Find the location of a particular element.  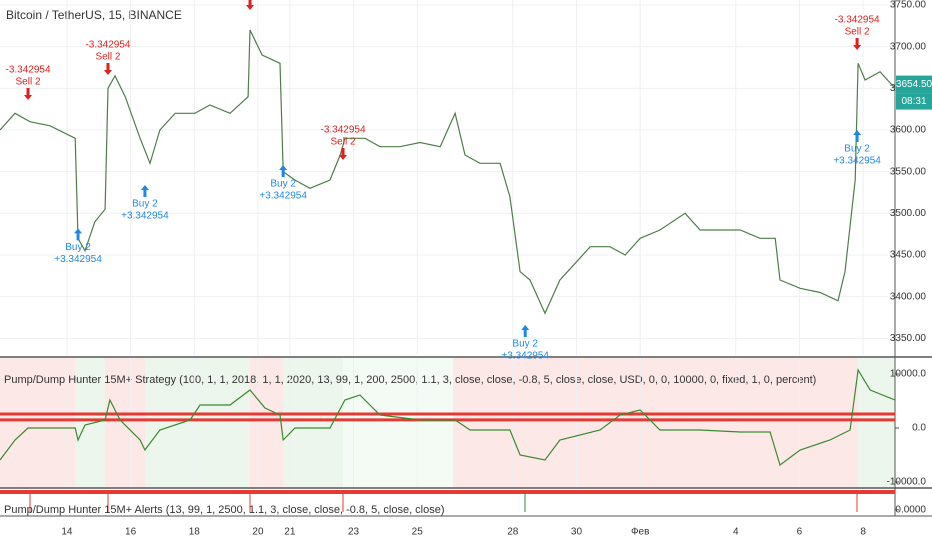

x-tick-label: 6 is located at coordinates (800, 532).